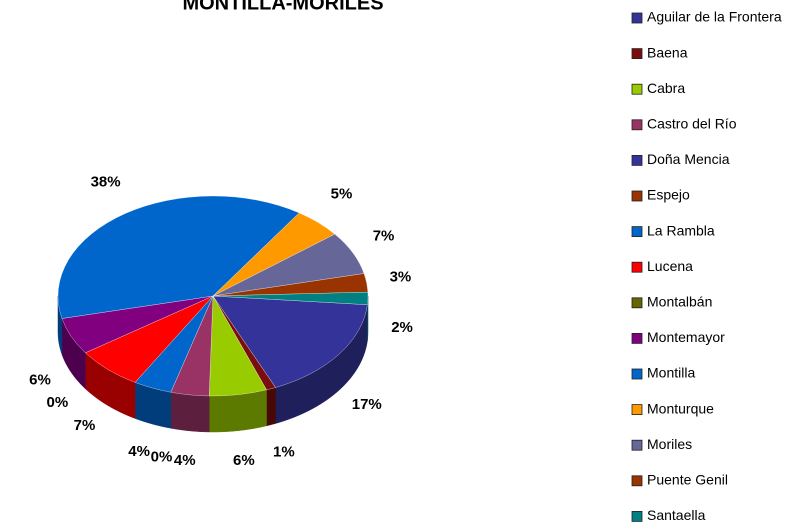 Image resolution: width=805 pixels, height=529 pixels. I want to click on legend-label: Montalbán, so click(679, 302).